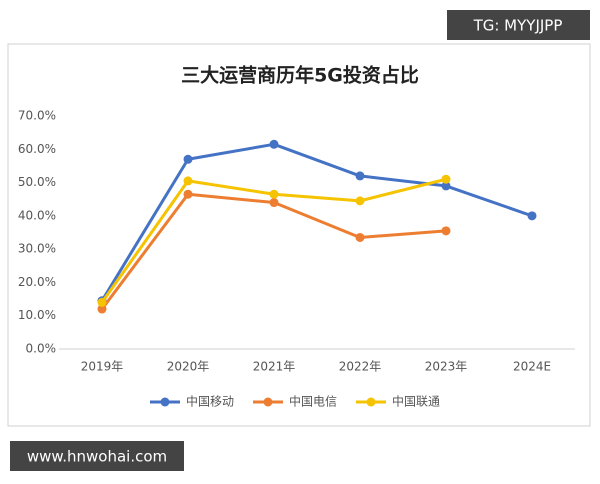  What do you see at coordinates (210, 401) in the screenshot?
I see `legend-label: 中国移动` at bounding box center [210, 401].